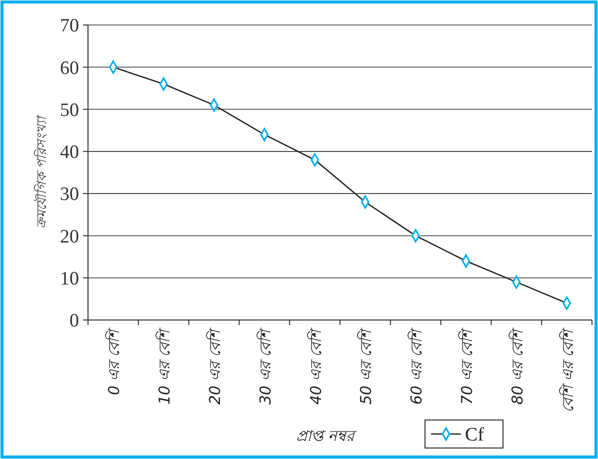 This screenshot has width=598, height=459. What do you see at coordinates (69, 153) in the screenshot?
I see `y-tick-label: 40` at bounding box center [69, 153].